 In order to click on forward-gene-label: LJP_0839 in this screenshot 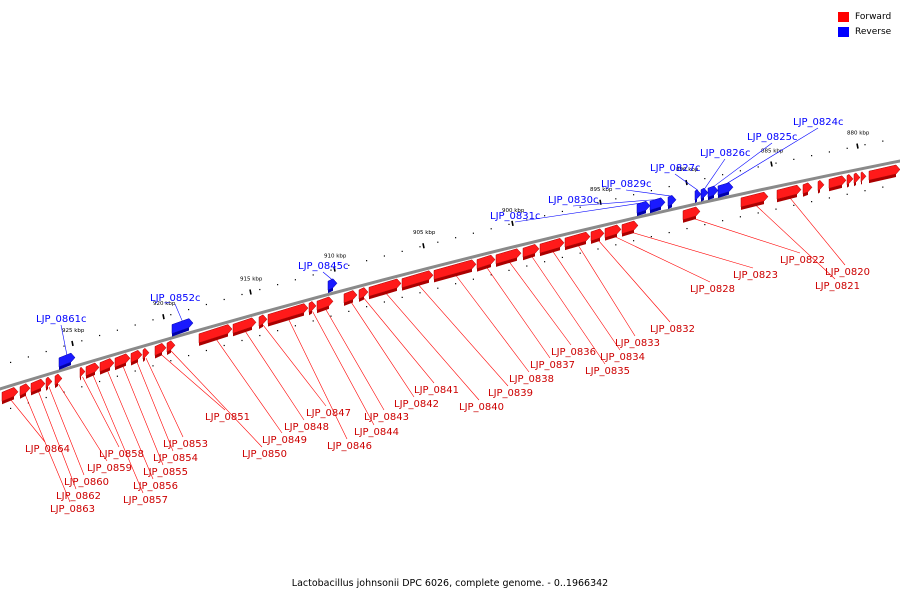, I will do `click(510, 393)`.